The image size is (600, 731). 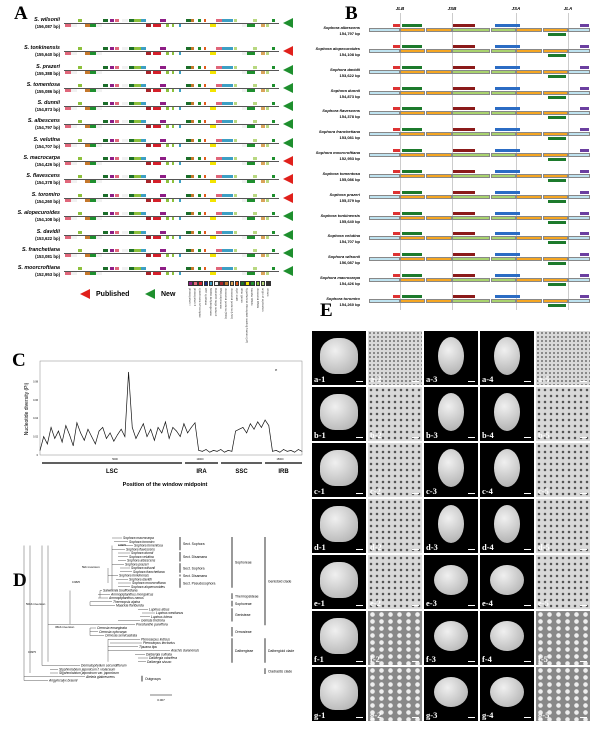 I want to click on sem-image: e-3, so click(x=451, y=582).